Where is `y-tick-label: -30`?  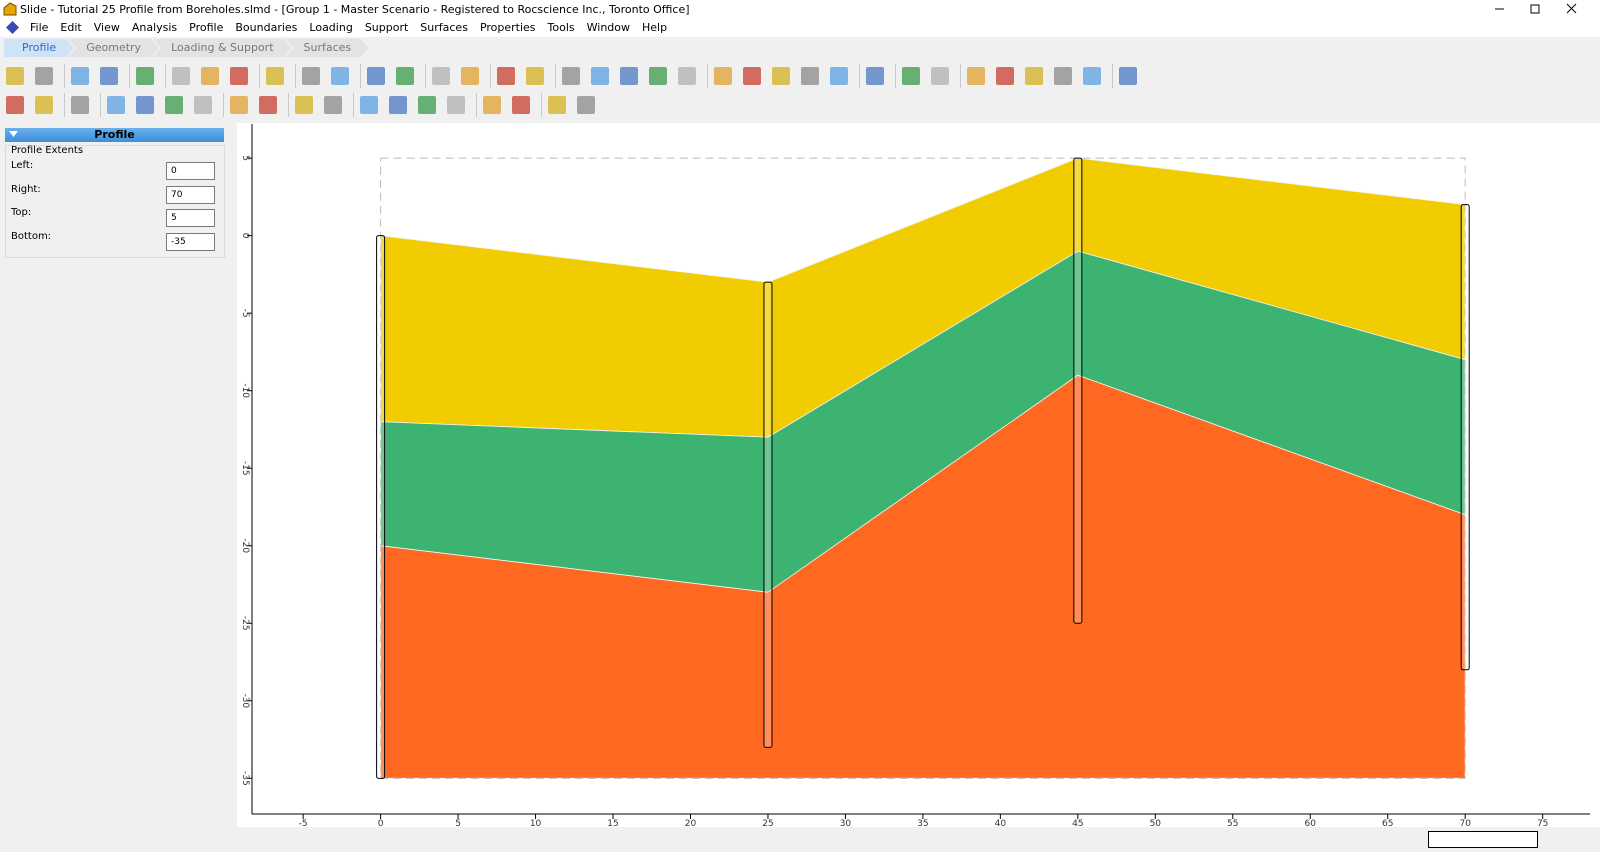 y-tick-label: -30 is located at coordinates (245, 700).